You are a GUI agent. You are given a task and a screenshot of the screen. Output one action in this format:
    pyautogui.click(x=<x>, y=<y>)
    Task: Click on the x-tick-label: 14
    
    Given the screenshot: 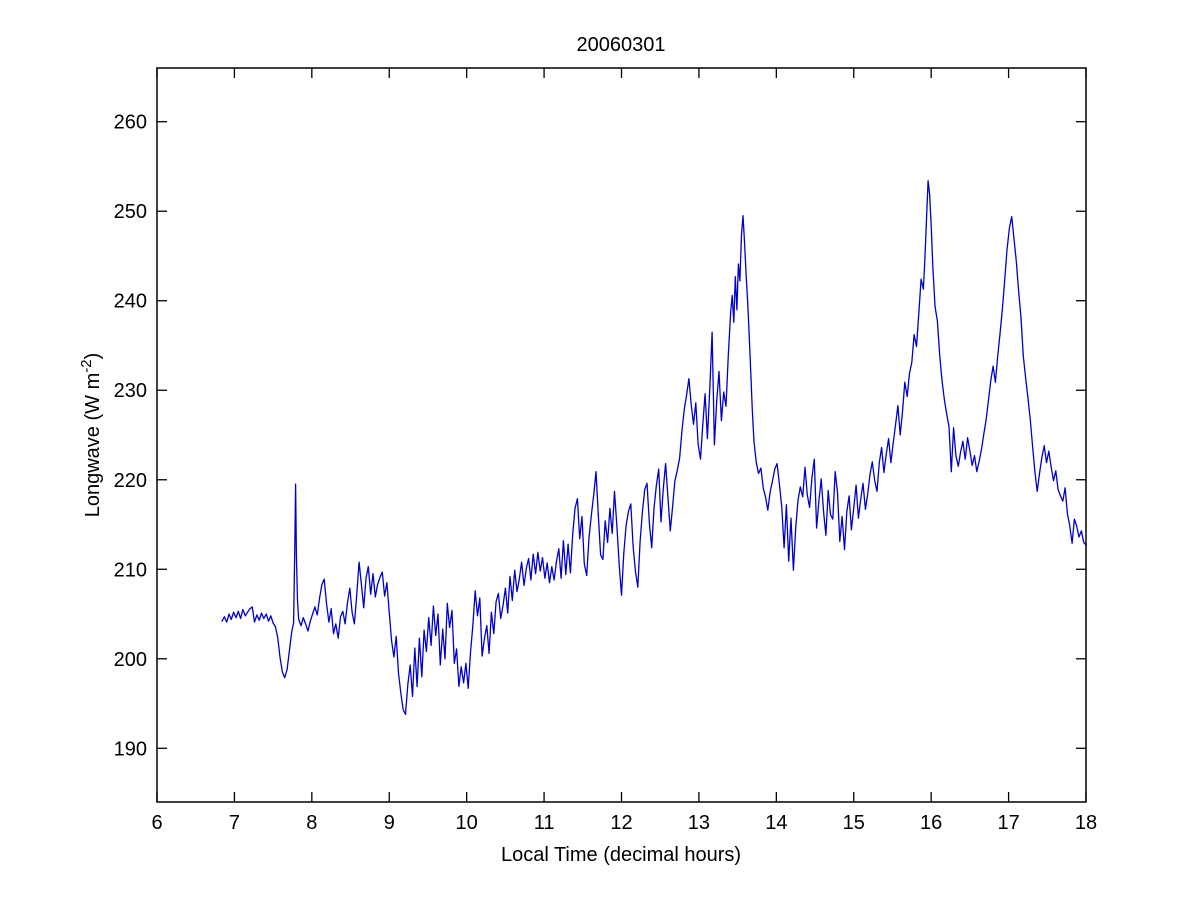 What is the action you would take?
    pyautogui.click(x=776, y=823)
    